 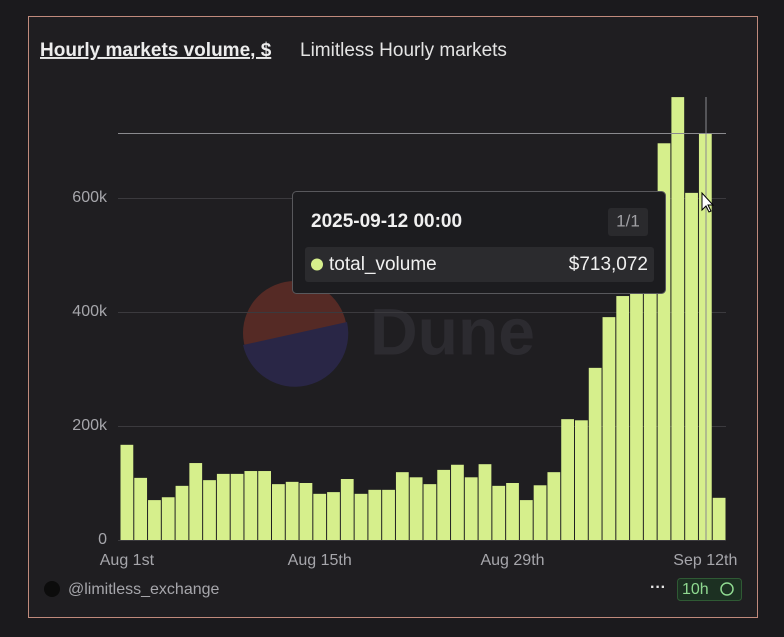 What do you see at coordinates (479, 264) in the screenshot?
I see `tooltip-row` at bounding box center [479, 264].